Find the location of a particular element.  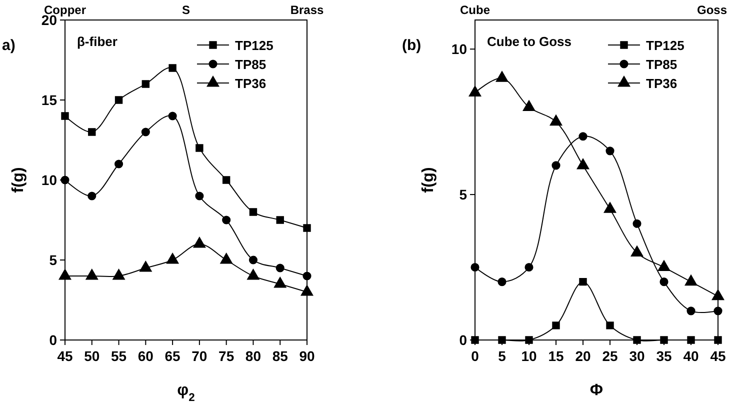

text: Goss is located at coordinates (712, 10).